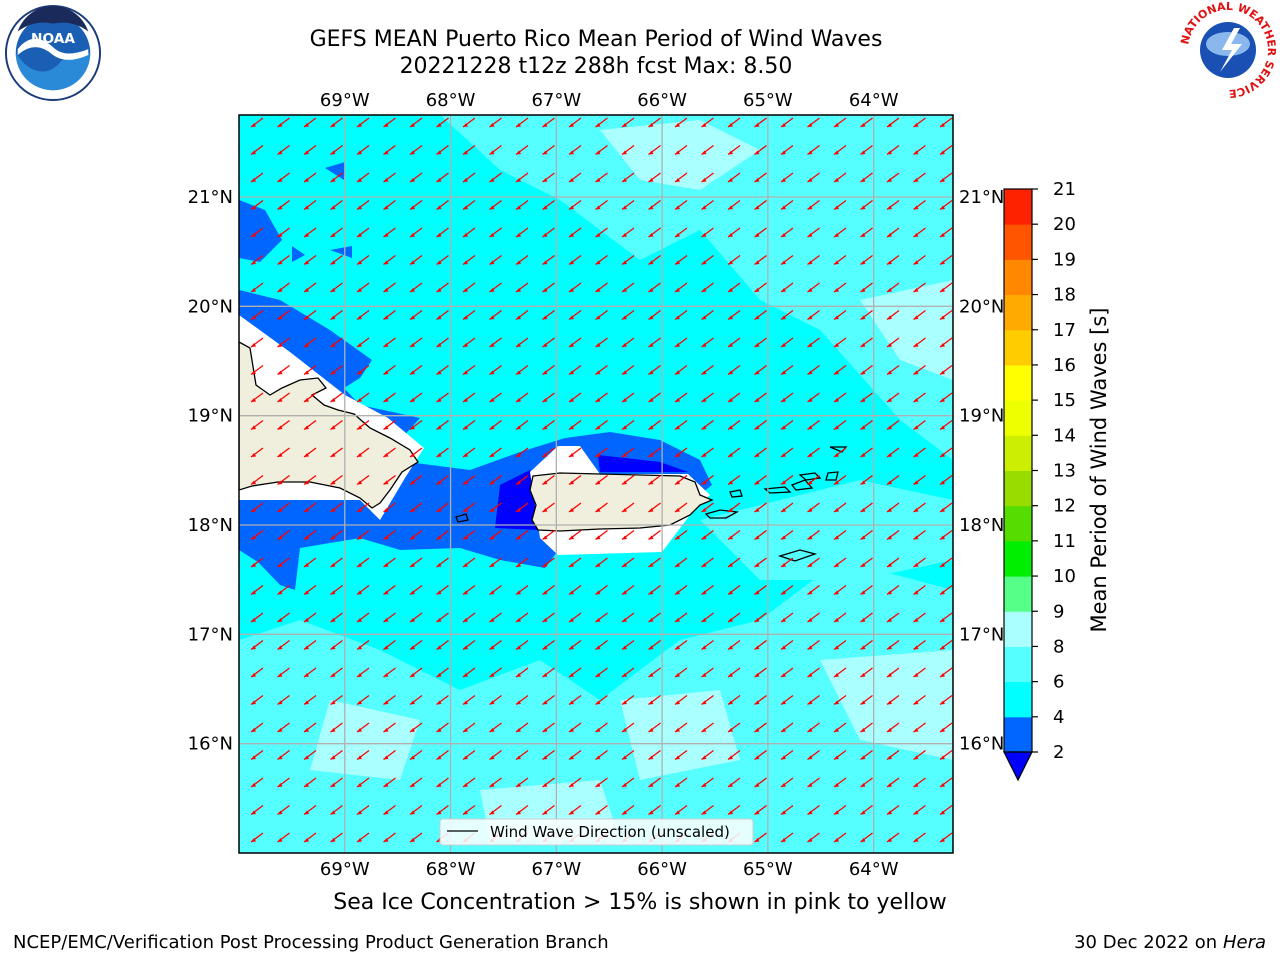  What do you see at coordinates (210, 306) in the screenshot?
I see `lat-tick-label-left: 20°N` at bounding box center [210, 306].